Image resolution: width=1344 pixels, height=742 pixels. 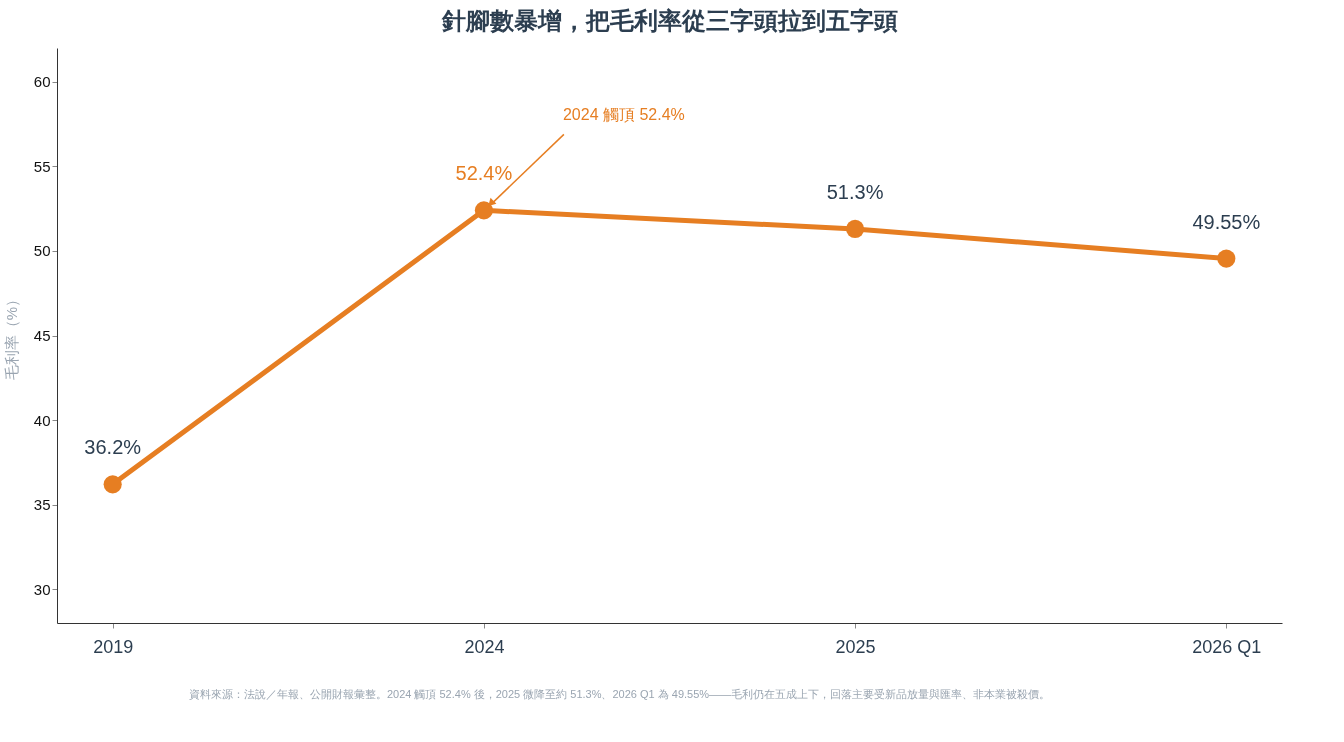 I want to click on y-tick-label: 55, so click(x=42, y=166).